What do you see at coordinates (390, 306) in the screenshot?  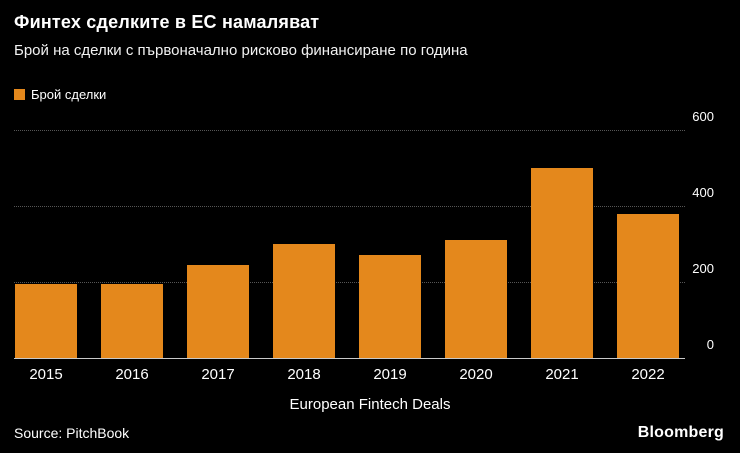 I see `bar-2019` at bounding box center [390, 306].